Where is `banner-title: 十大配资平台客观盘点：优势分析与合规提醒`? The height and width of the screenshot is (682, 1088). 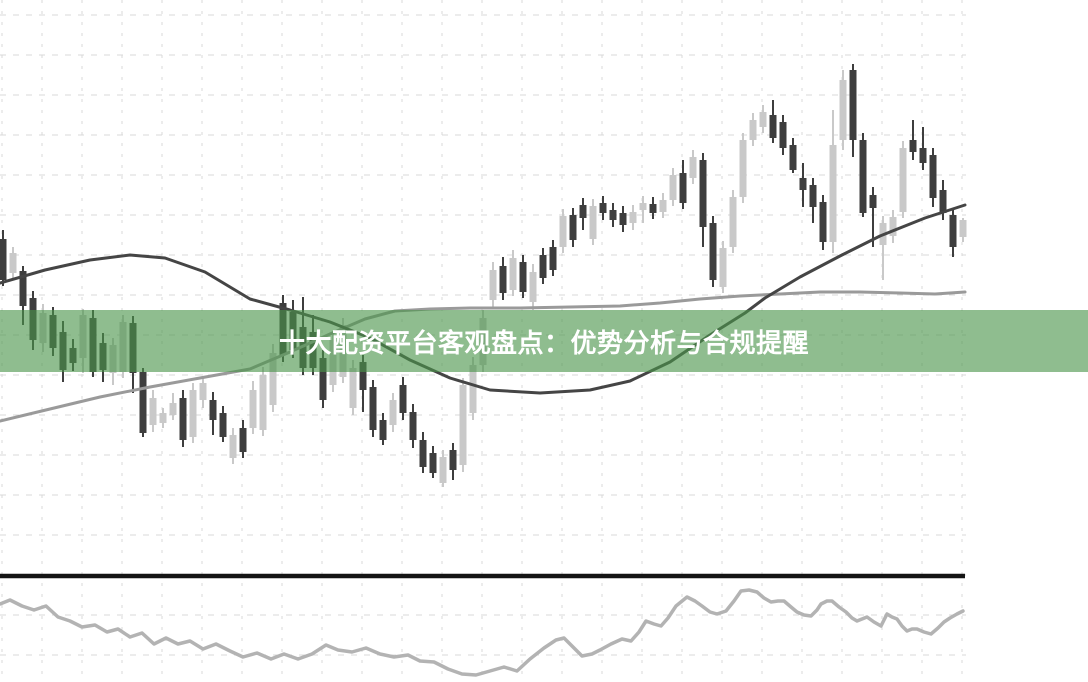 banner-title: 十大配资平台客观盘点：优势分析与合规提醒 is located at coordinates (543, 342).